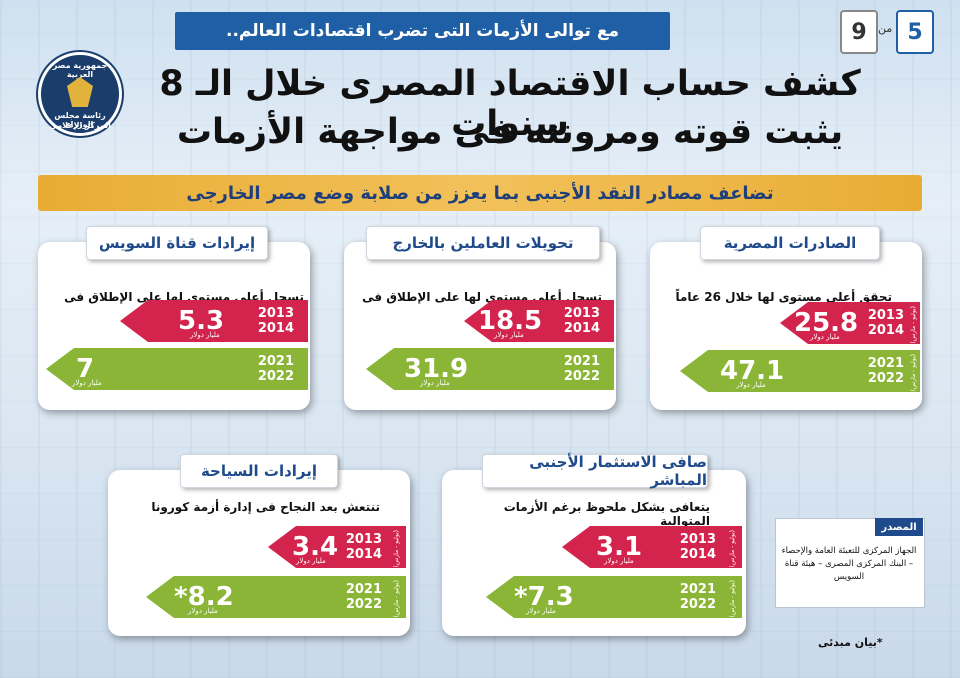 The width and height of the screenshot is (960, 678). Describe the element at coordinates (915, 32) in the screenshot. I see `page-current: 5` at that location.